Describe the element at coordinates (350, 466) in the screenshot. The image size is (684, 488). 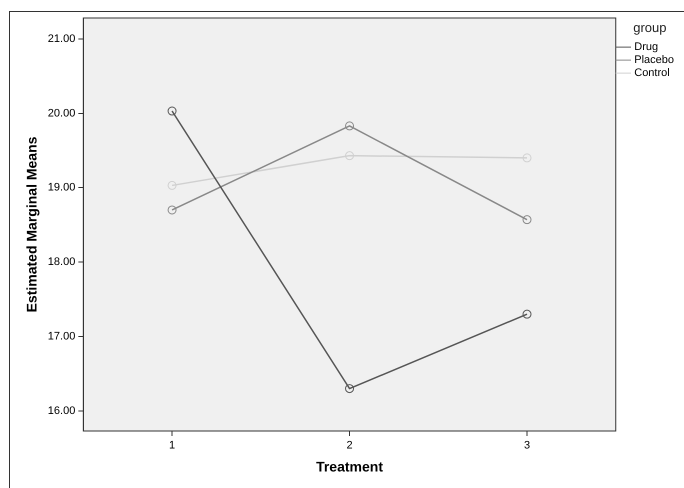
I see `x-axis-title: Treatment` at that location.